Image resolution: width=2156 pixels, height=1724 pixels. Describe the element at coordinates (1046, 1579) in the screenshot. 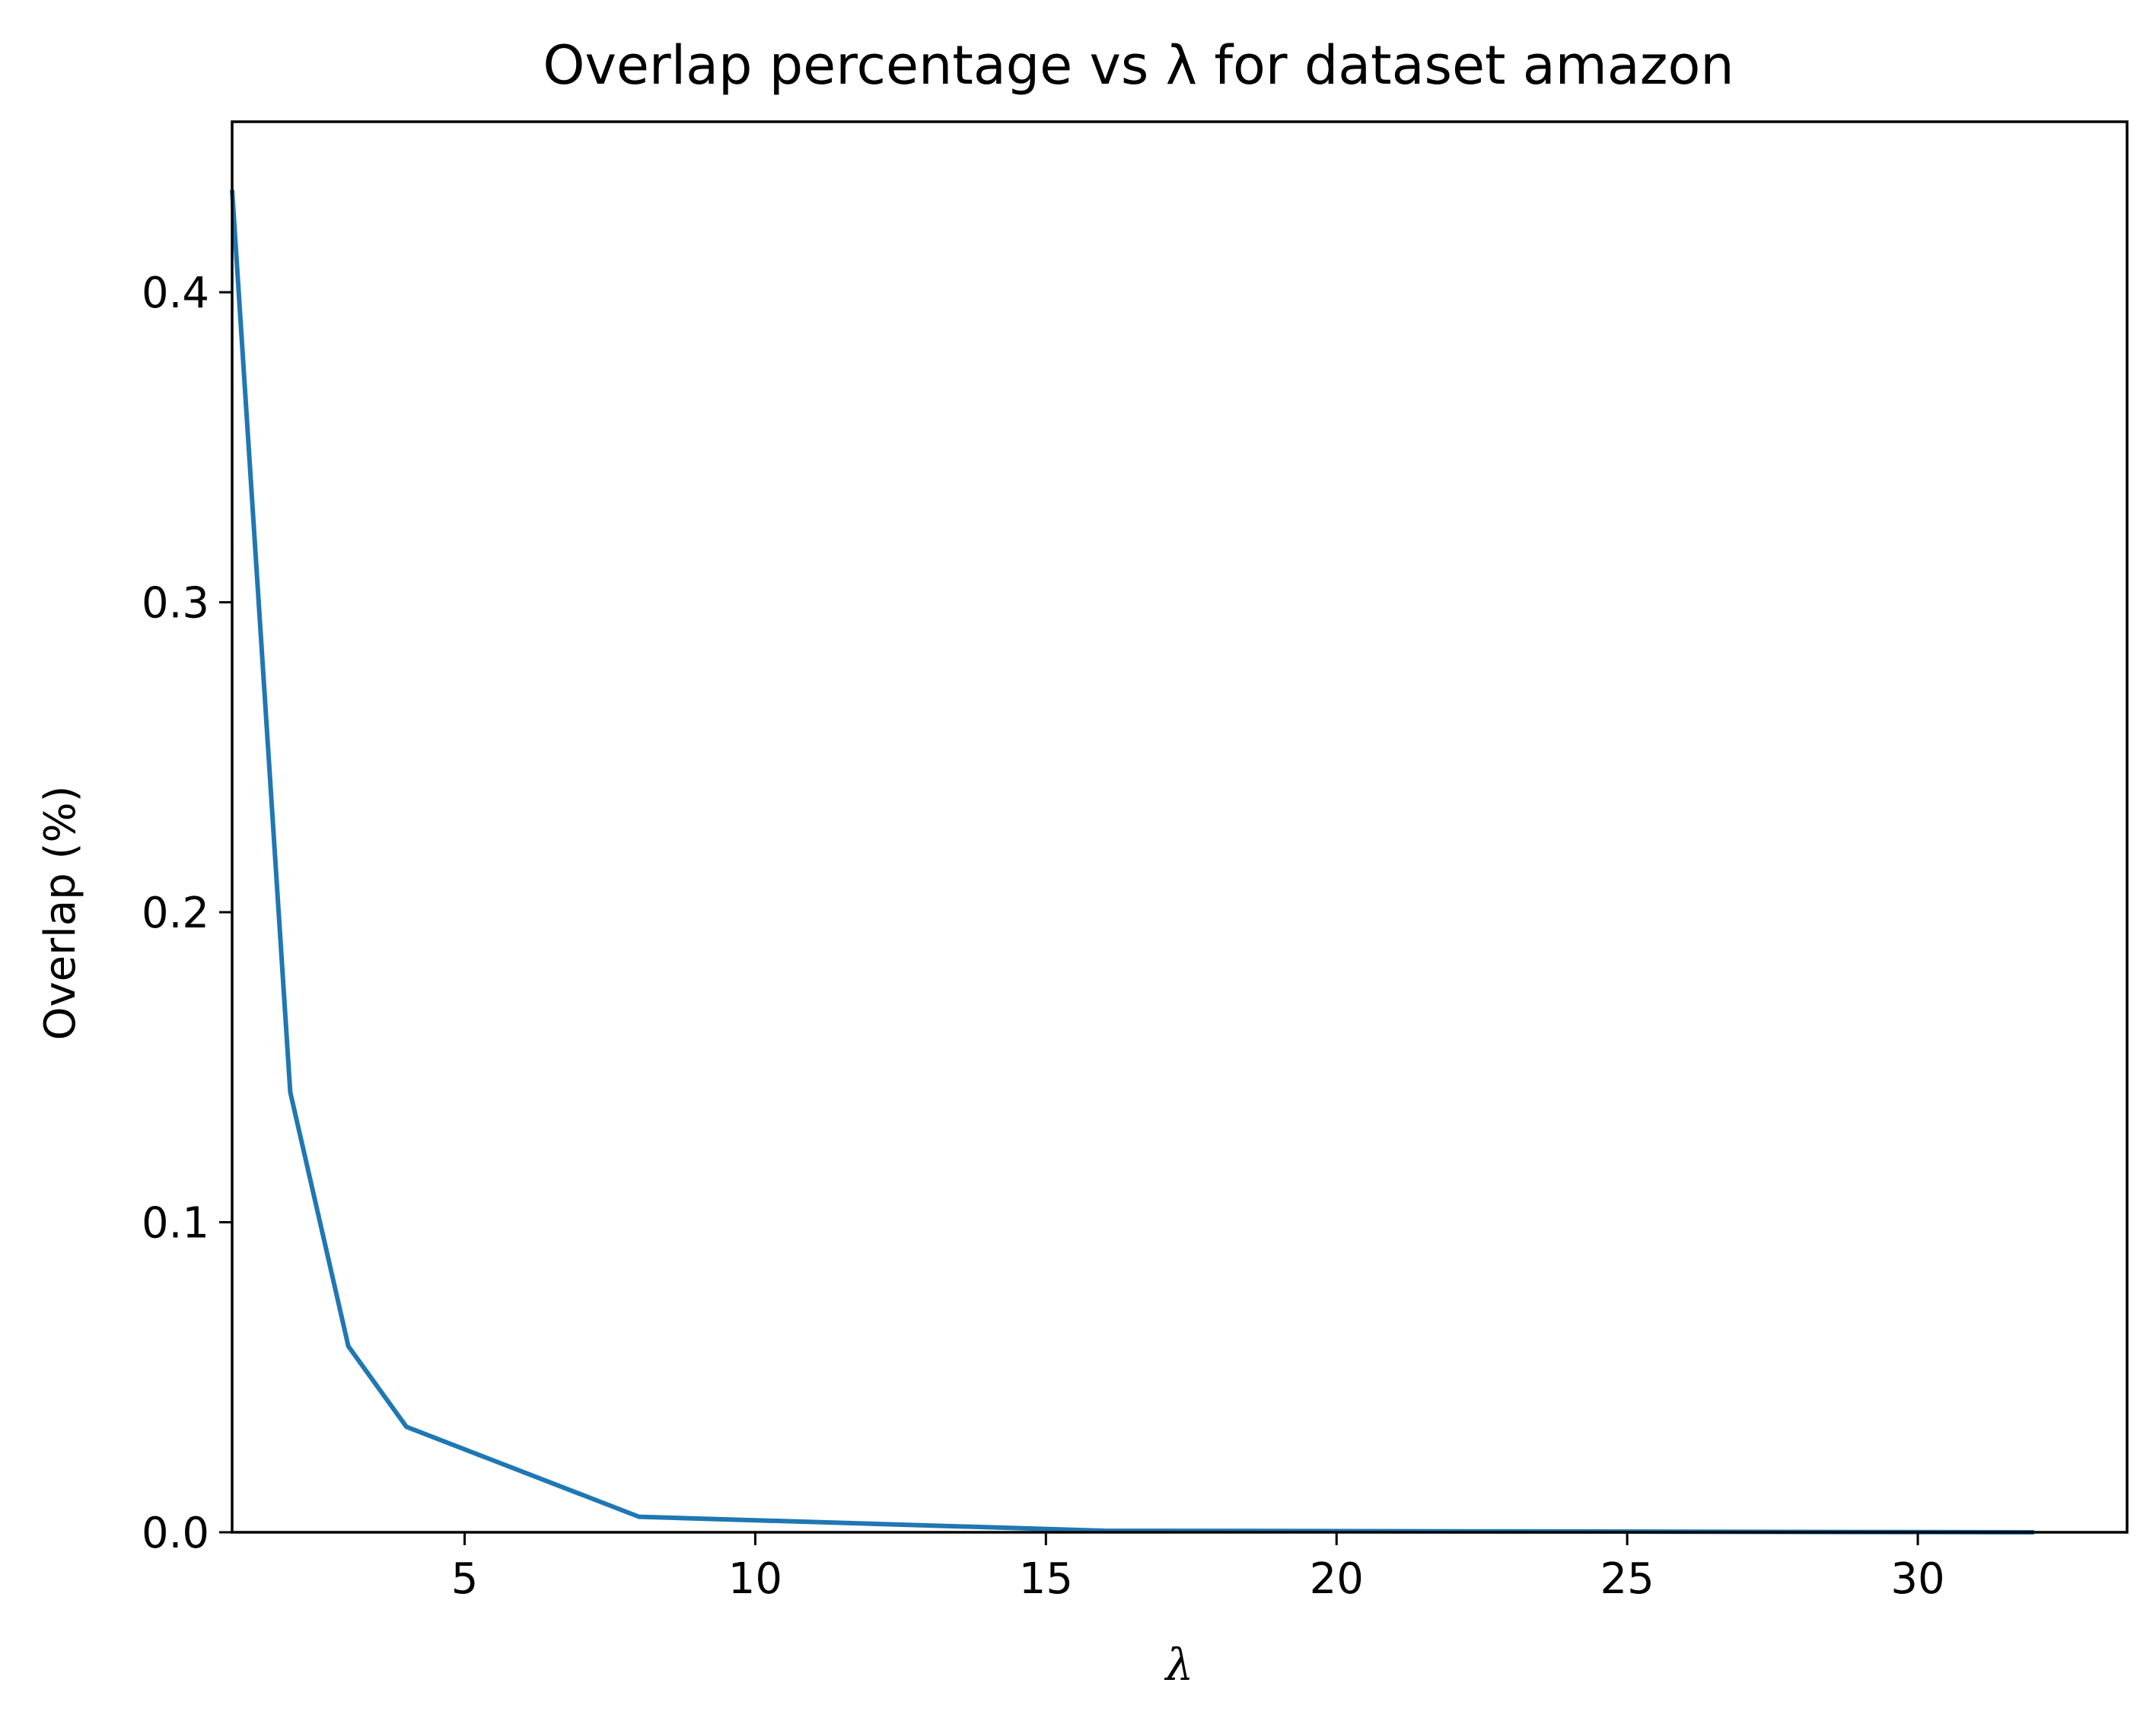

I see `x-tick-label: 15` at that location.